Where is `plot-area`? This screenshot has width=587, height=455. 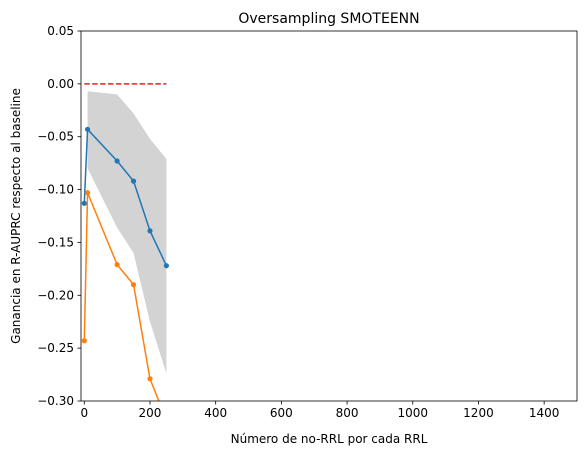
plot-area is located at coordinates (125, 252).